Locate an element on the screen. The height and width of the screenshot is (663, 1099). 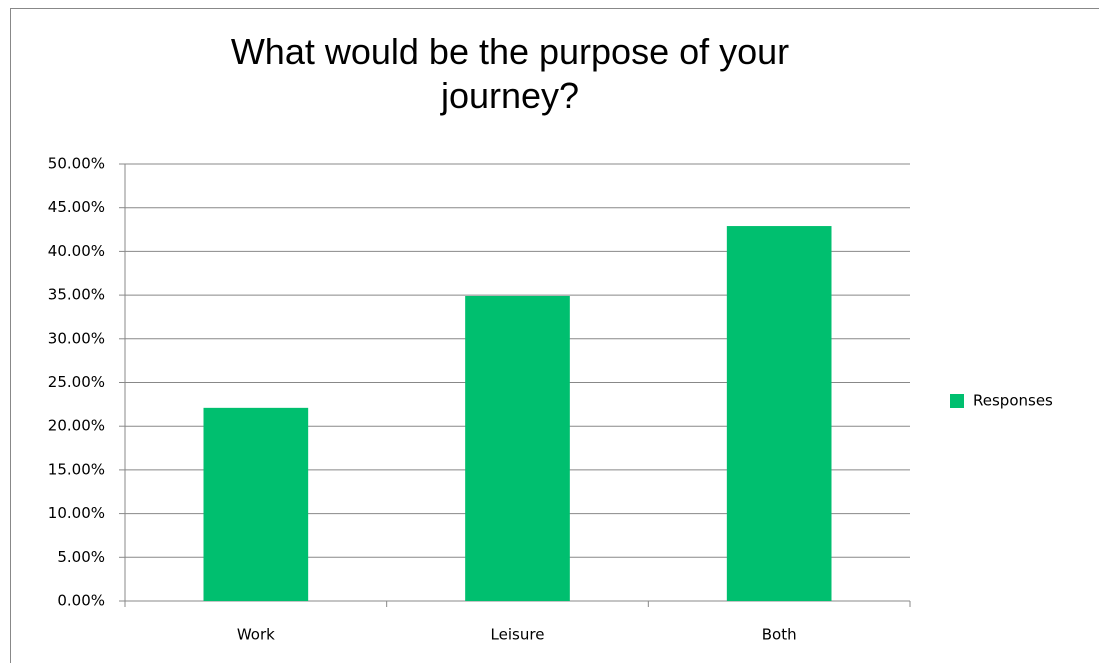
y-tick-label: 0.00% is located at coordinates (81, 601).